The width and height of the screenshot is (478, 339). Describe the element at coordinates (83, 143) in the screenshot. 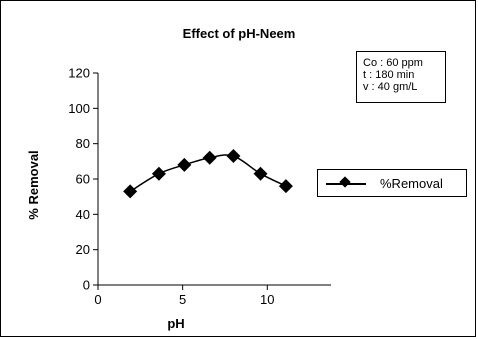

I see `y-tick-label: 80` at that location.